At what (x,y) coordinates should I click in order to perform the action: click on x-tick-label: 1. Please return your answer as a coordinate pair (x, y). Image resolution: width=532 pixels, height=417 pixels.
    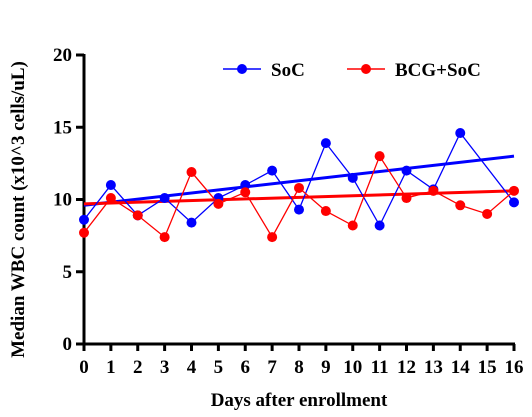
    Looking at the image, I should click on (111, 367).